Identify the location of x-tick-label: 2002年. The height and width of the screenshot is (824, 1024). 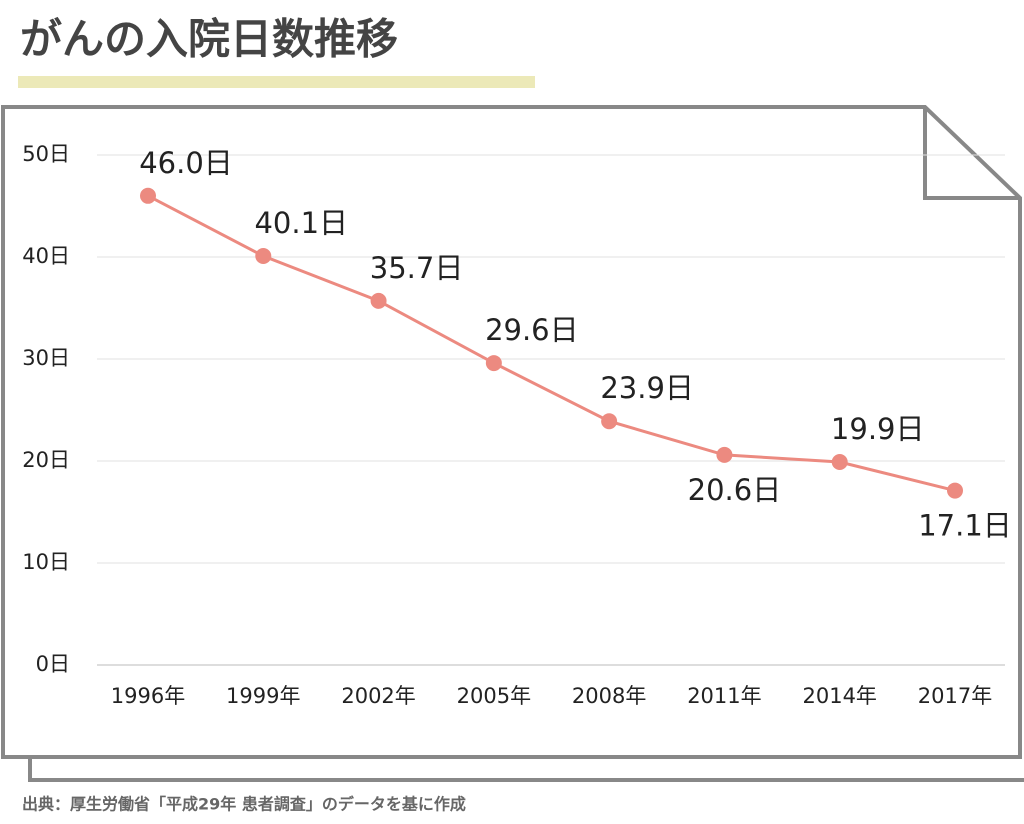
(378, 696).